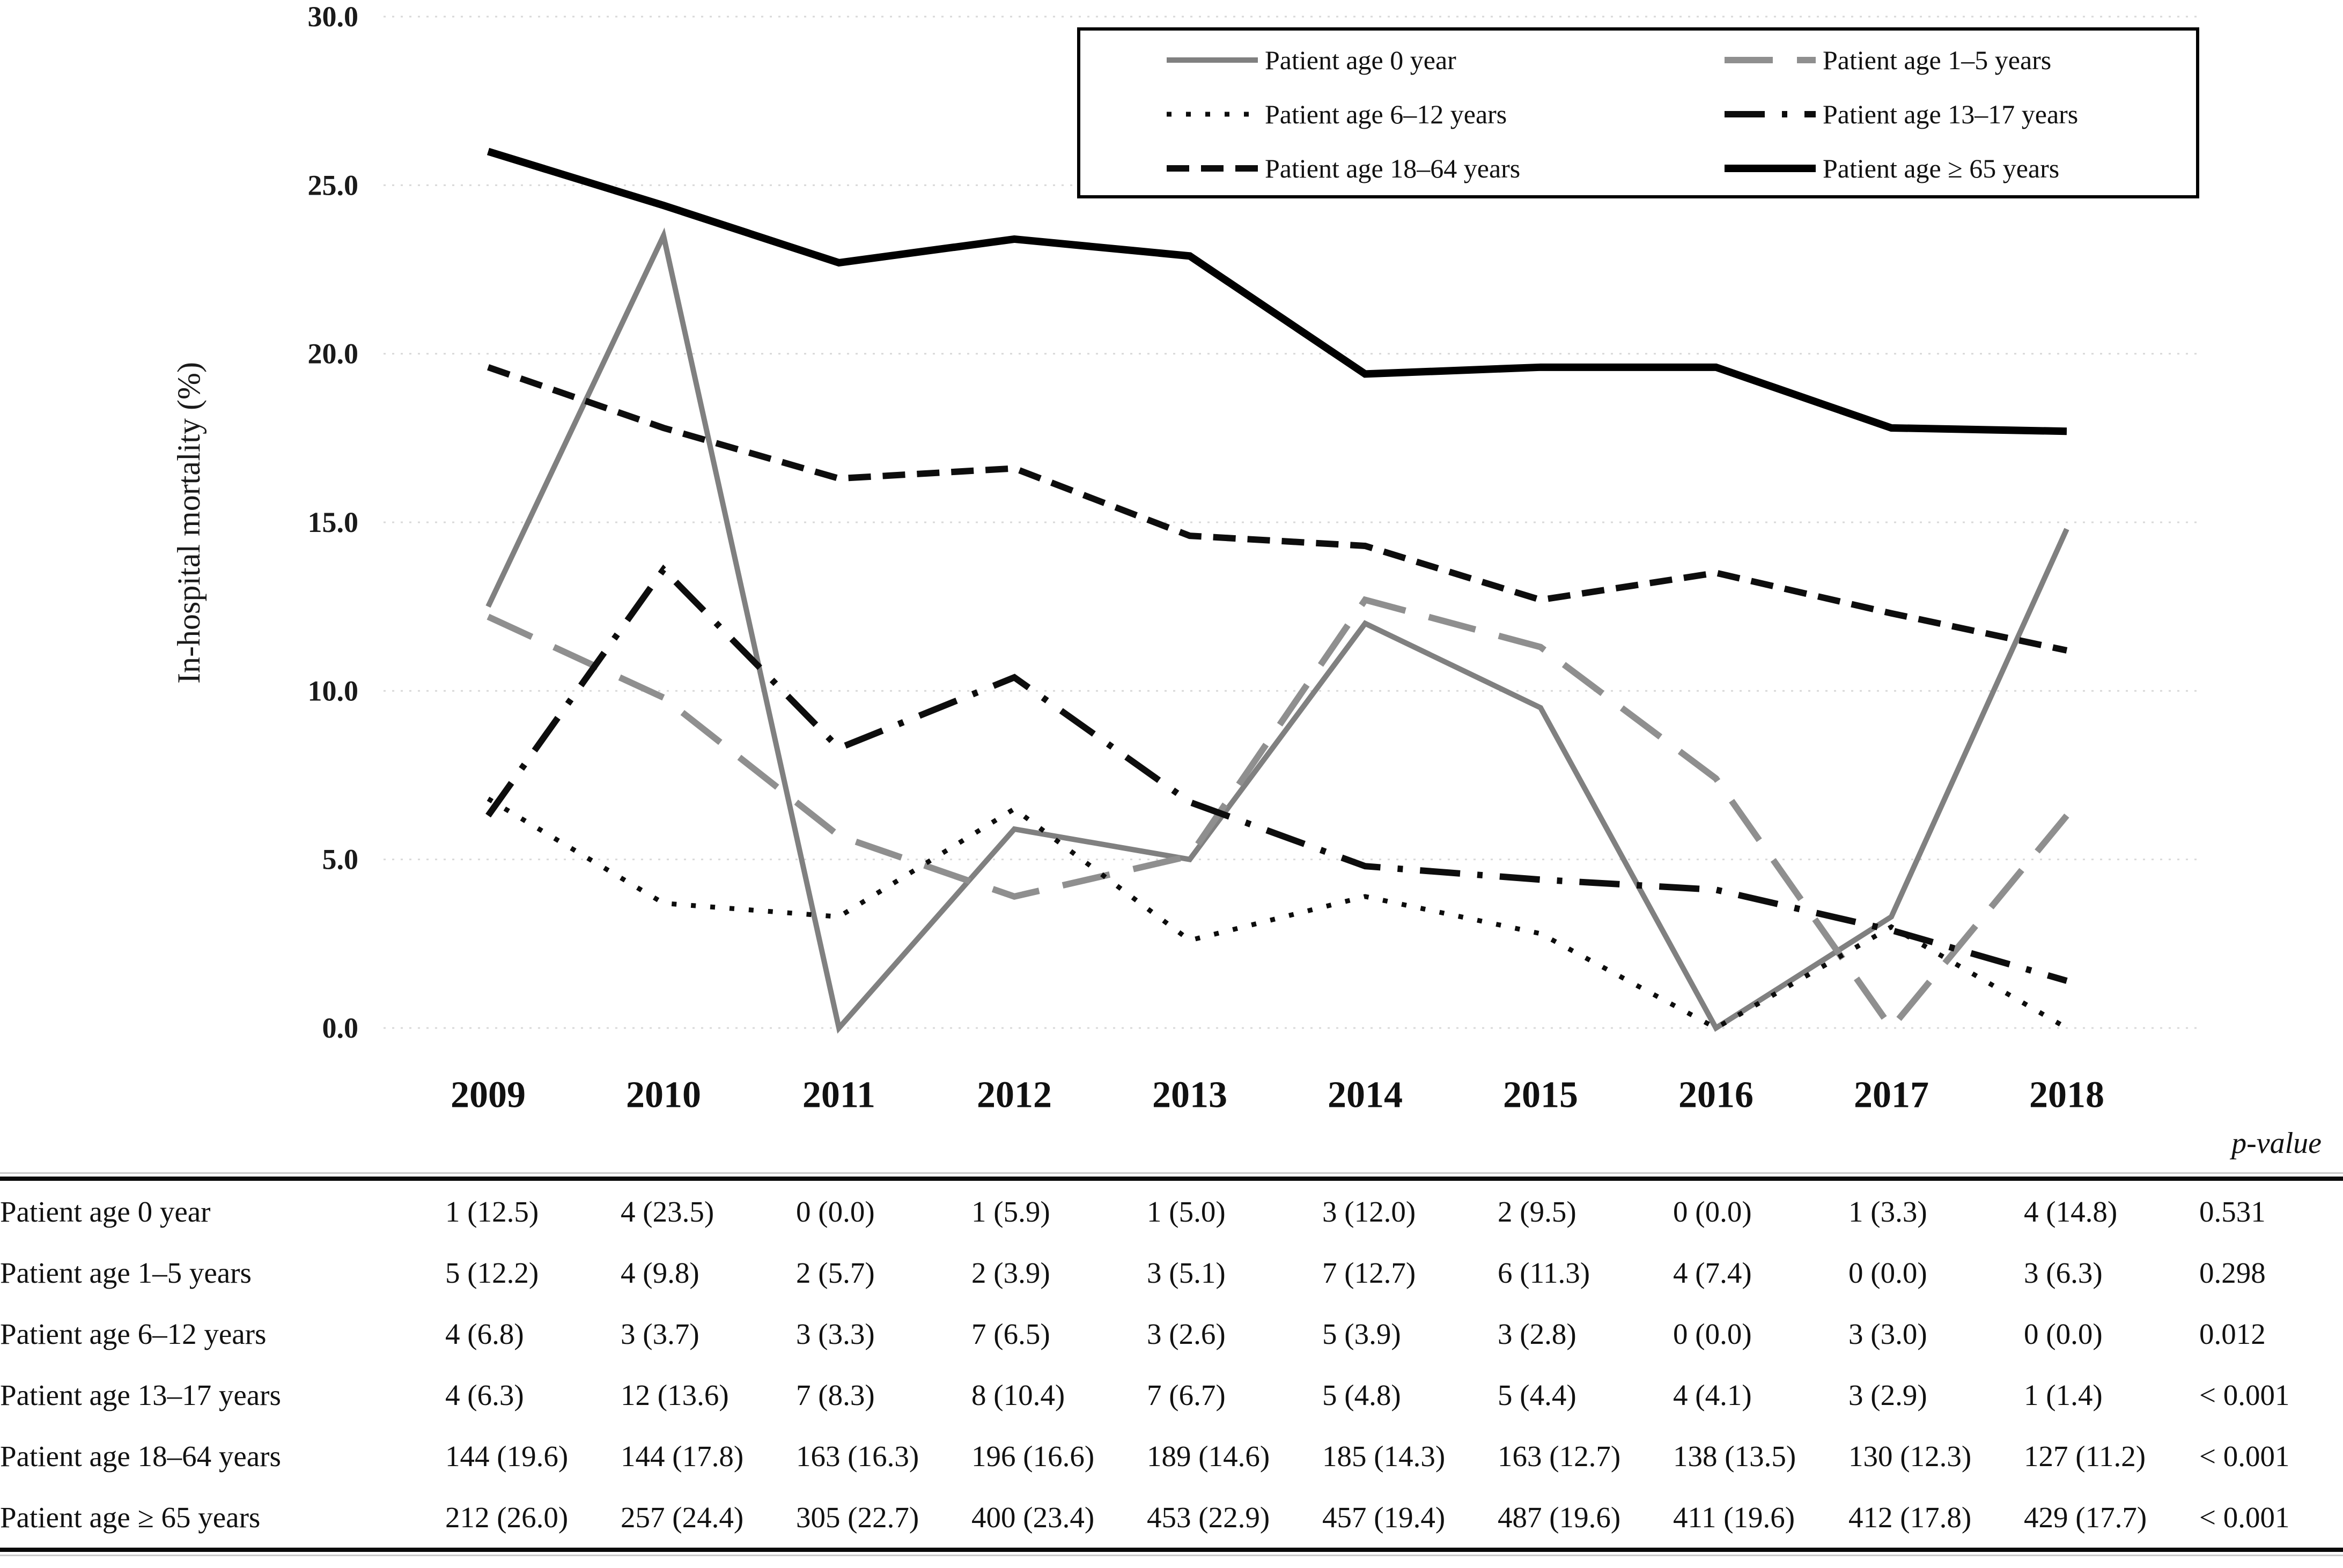 Image resolution: width=2343 pixels, height=1568 pixels. What do you see at coordinates (1910, 1456) in the screenshot?
I see `value-cell: 130 (12.3)` at bounding box center [1910, 1456].